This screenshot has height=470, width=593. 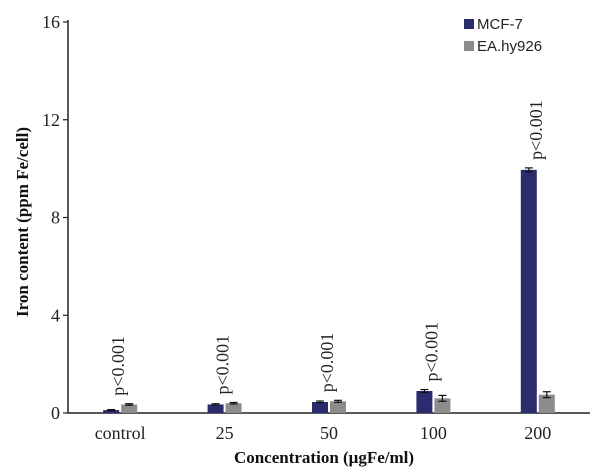 I want to click on x-tick-label: 200, so click(x=537, y=433).